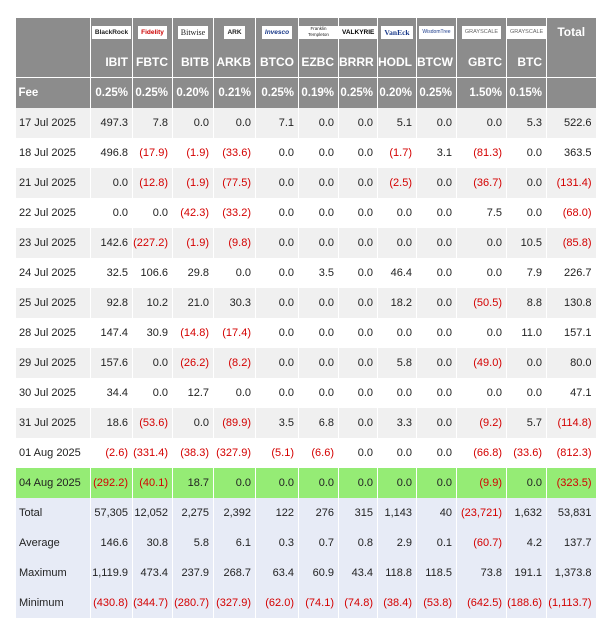 The image size is (609, 629). I want to click on value-cell: (81.3), so click(481, 153).